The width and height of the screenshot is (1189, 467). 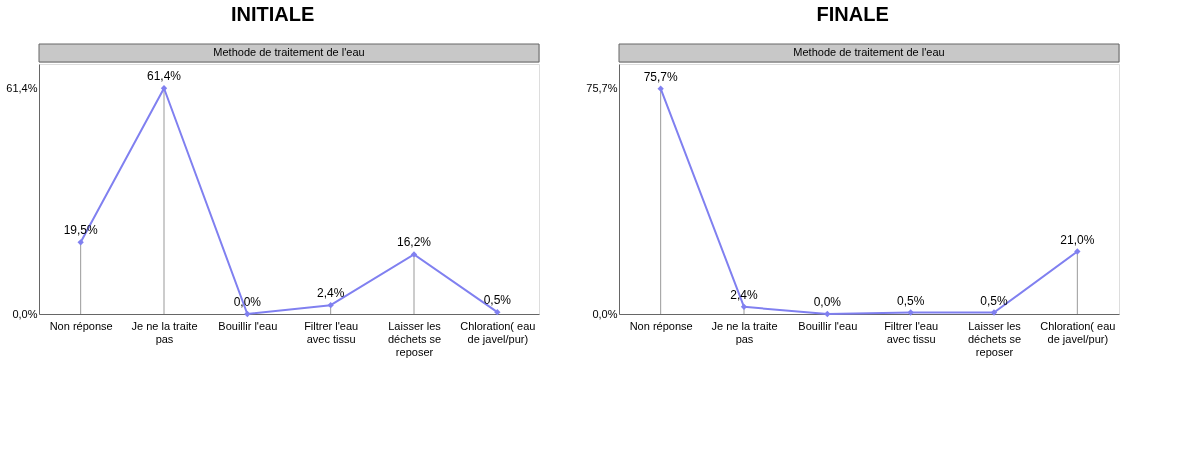 I want to click on data-label: 75,7%, so click(x=661, y=76).